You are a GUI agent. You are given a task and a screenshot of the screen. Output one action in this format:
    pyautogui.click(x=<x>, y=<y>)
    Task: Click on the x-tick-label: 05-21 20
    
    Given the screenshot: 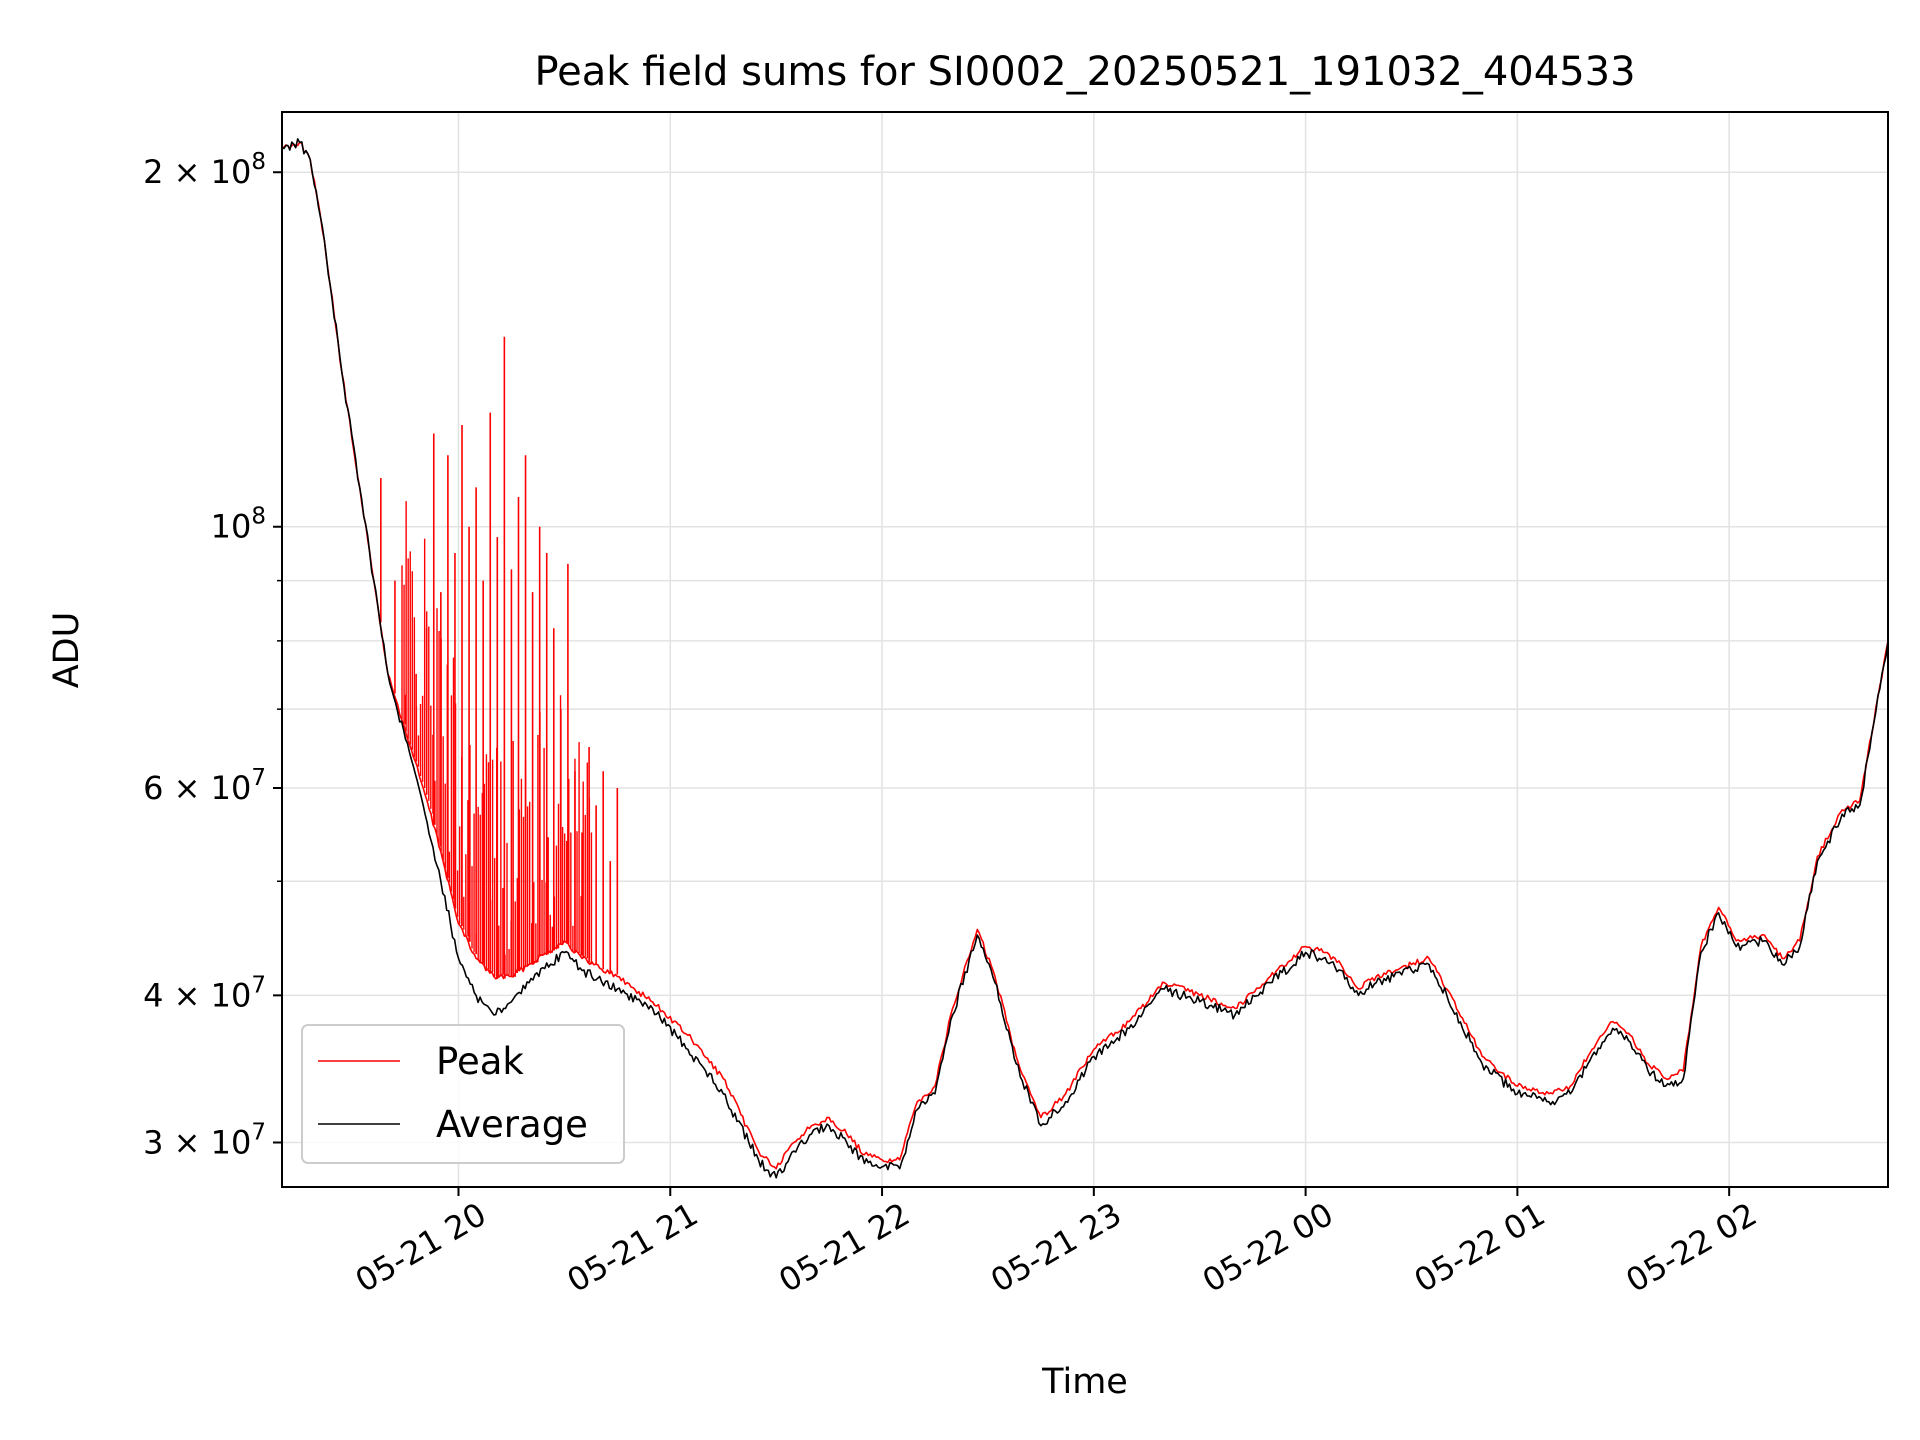 What is the action you would take?
    pyautogui.click(x=421, y=1247)
    